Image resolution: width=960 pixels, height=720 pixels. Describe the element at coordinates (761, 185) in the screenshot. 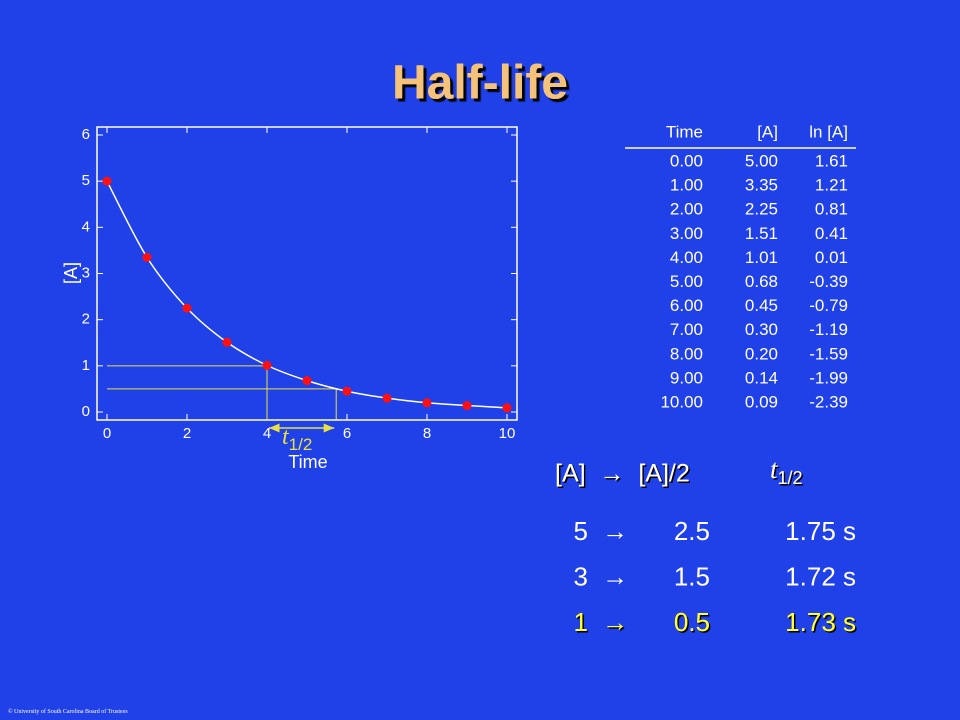

I see `table-cell: 3.35` at that location.